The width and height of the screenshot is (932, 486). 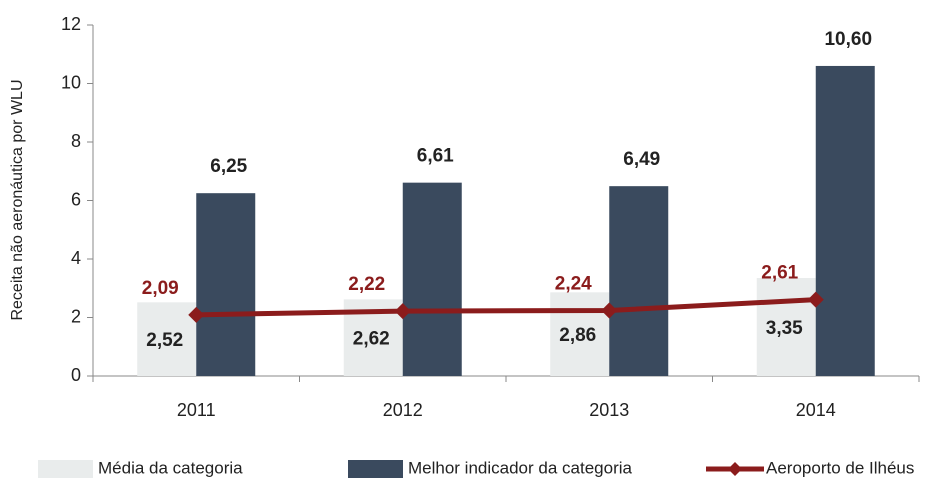 I want to click on data-label: 6,49, so click(x=641, y=159).